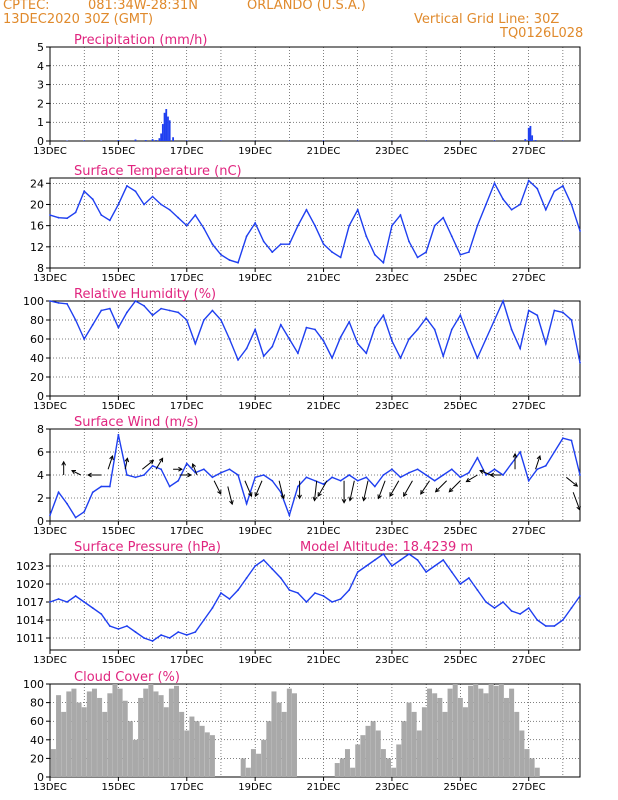 Image resolution: width=618 pixels, height=800 pixels. Describe the element at coordinates (158, 171) in the screenshot. I see `panel-title: Surface Temperature (nC)` at that location.